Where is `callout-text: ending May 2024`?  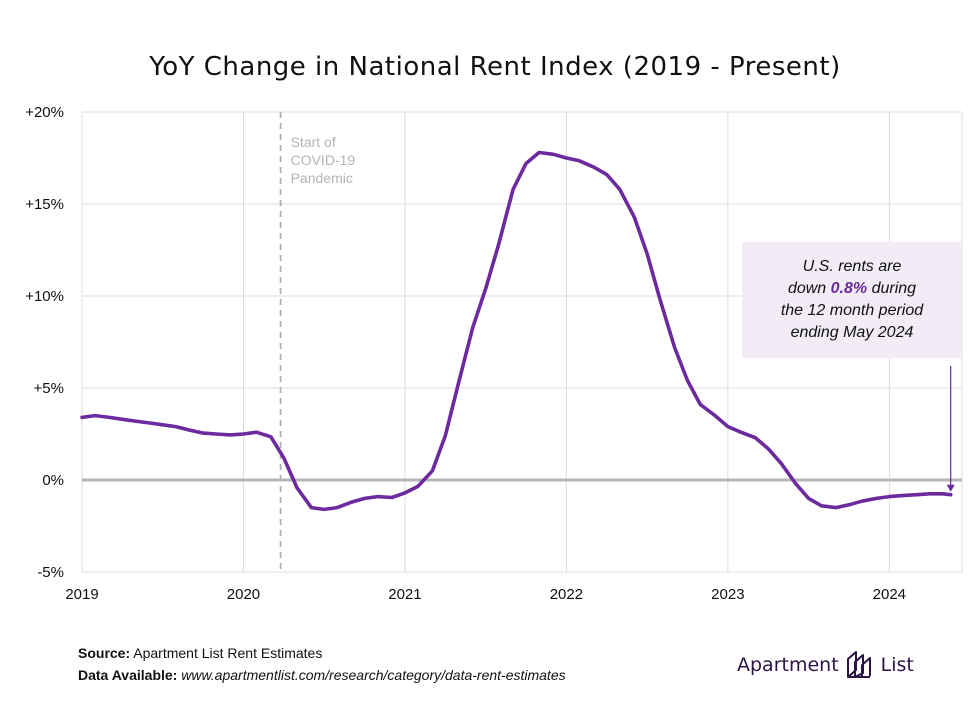
callout-text: ending May 2024 is located at coordinates (852, 332).